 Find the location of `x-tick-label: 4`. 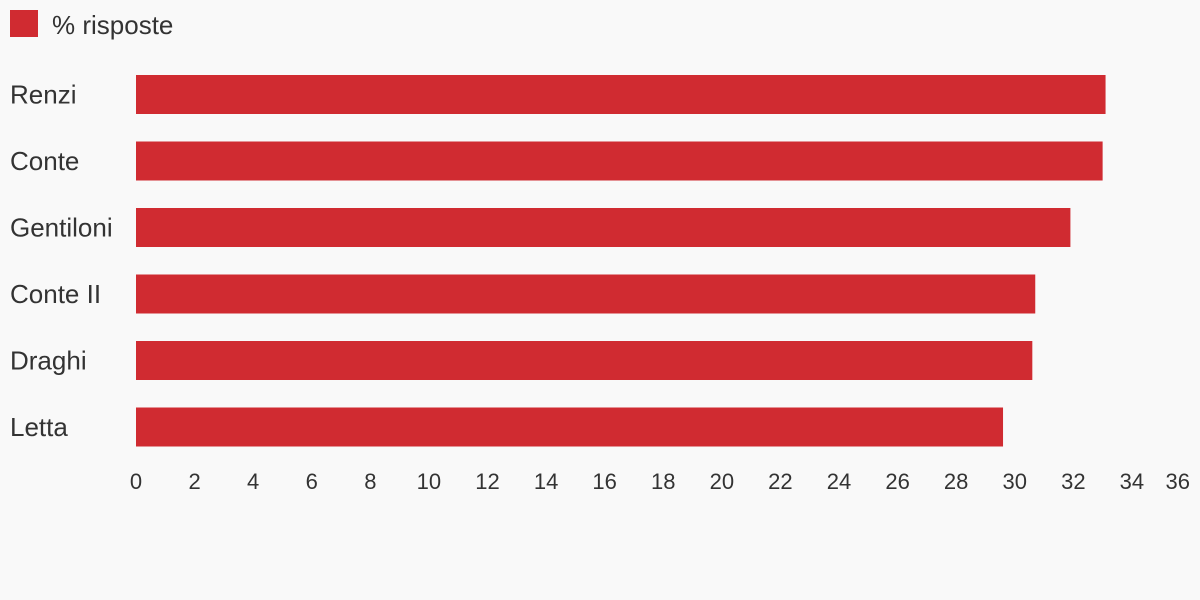

x-tick-label: 4 is located at coordinates (253, 481).